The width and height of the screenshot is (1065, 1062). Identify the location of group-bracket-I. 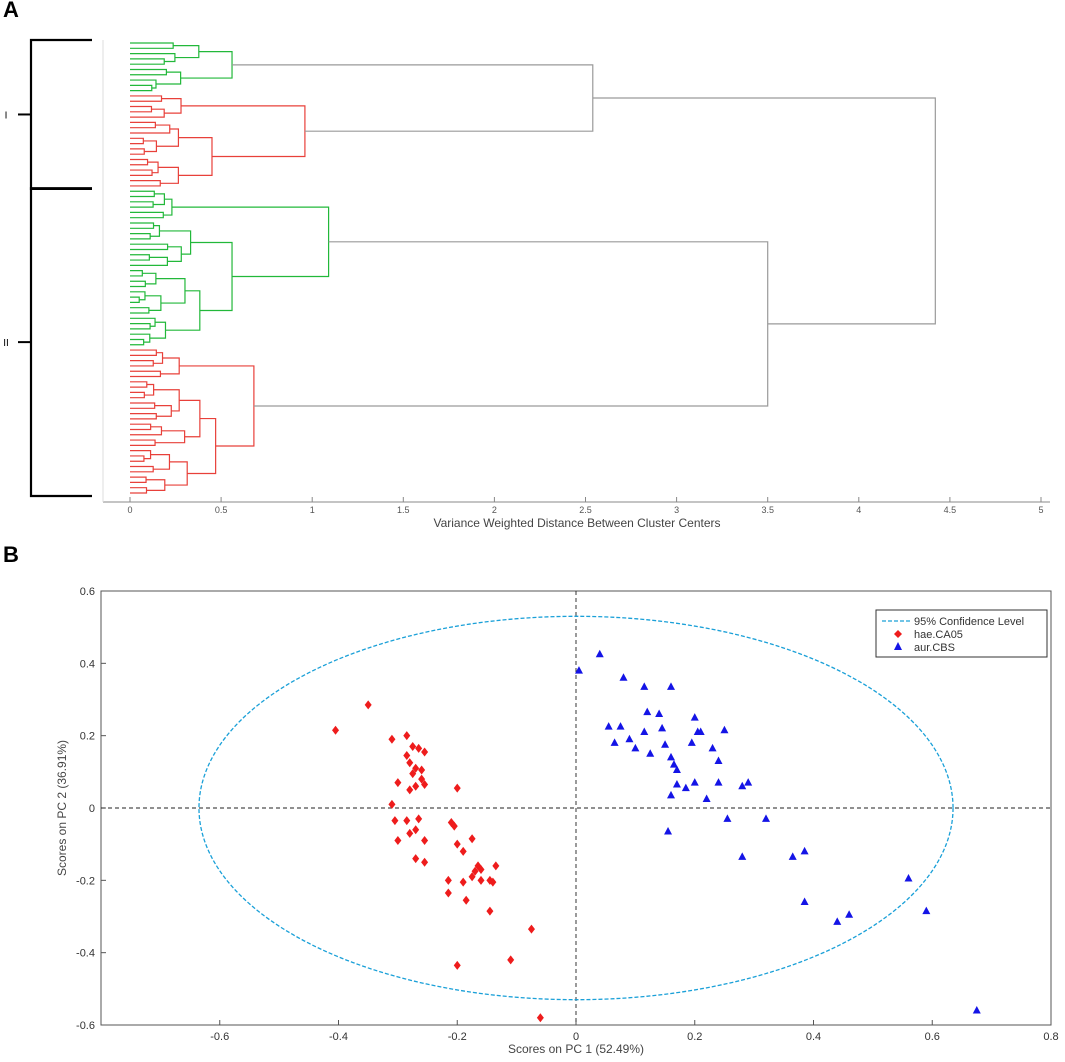
(60, 114).